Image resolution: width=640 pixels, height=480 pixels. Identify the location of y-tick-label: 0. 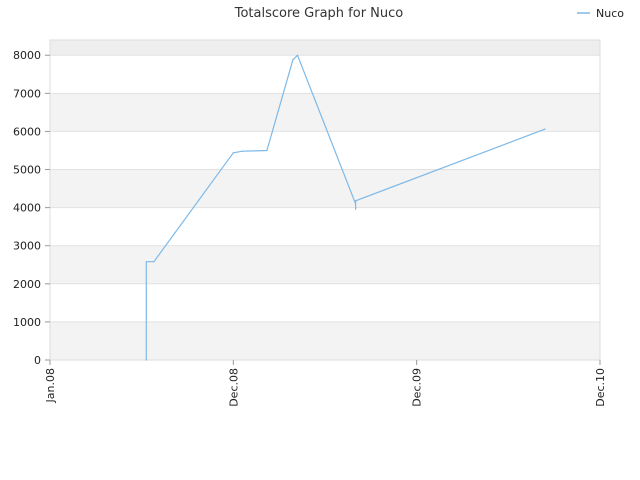
(37, 360).